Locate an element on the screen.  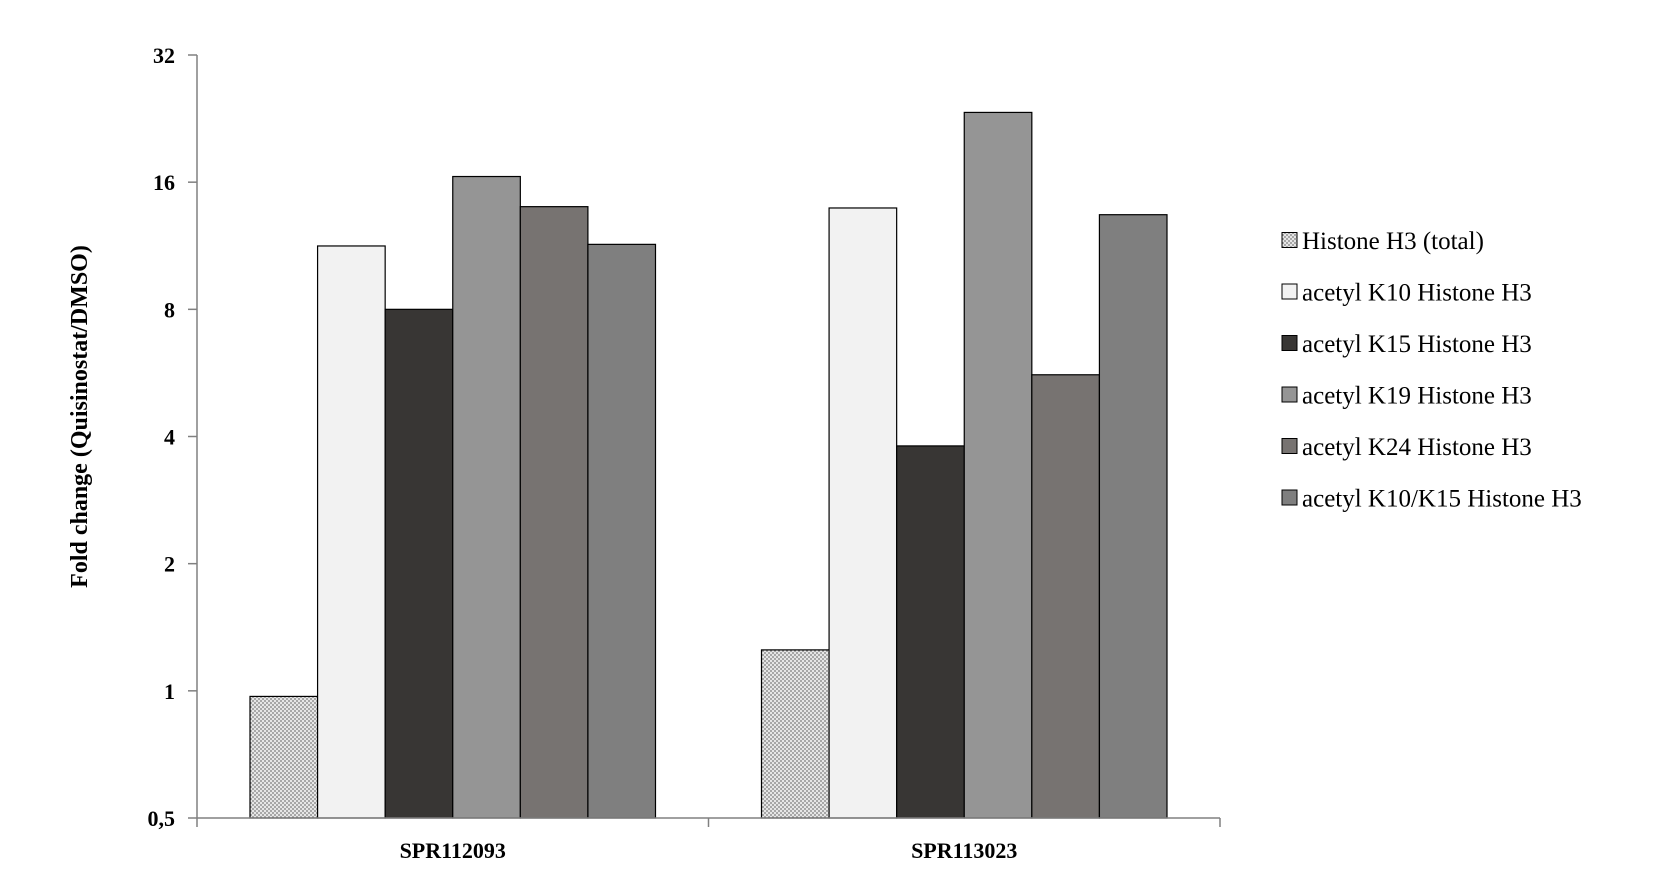
y-axis-title: Fold change (Quisinostat/DMSO) is located at coordinates (80, 416).